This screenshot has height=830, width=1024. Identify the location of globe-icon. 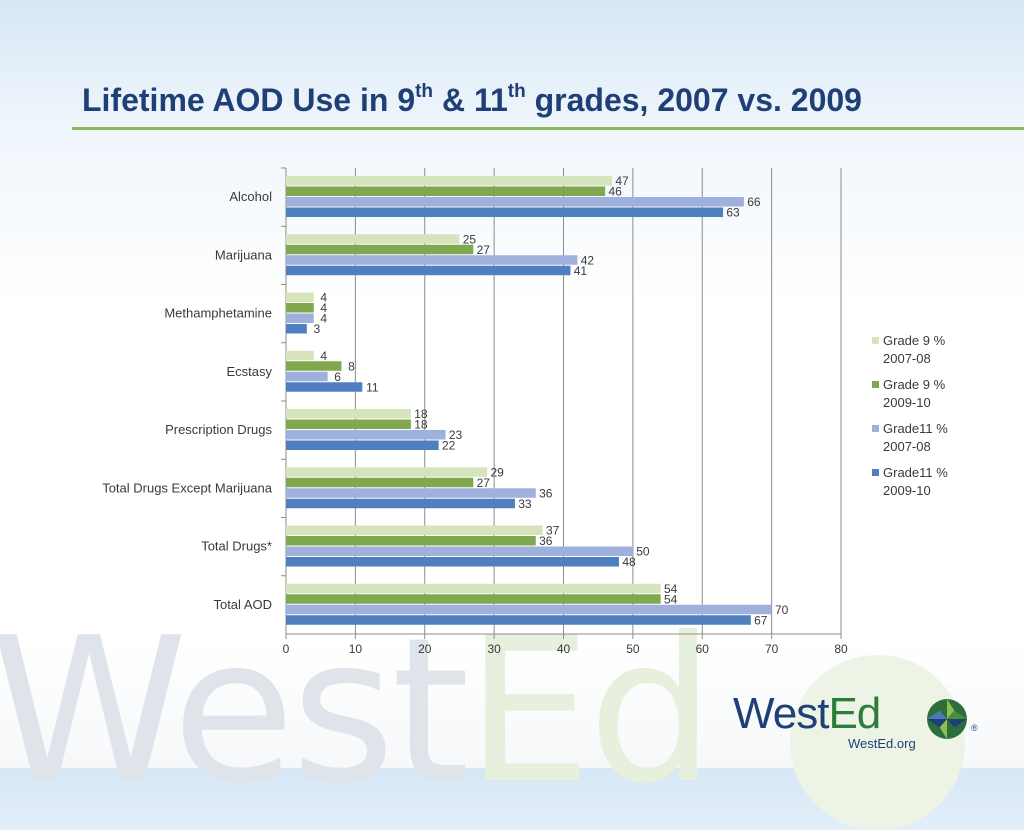
(947, 719).